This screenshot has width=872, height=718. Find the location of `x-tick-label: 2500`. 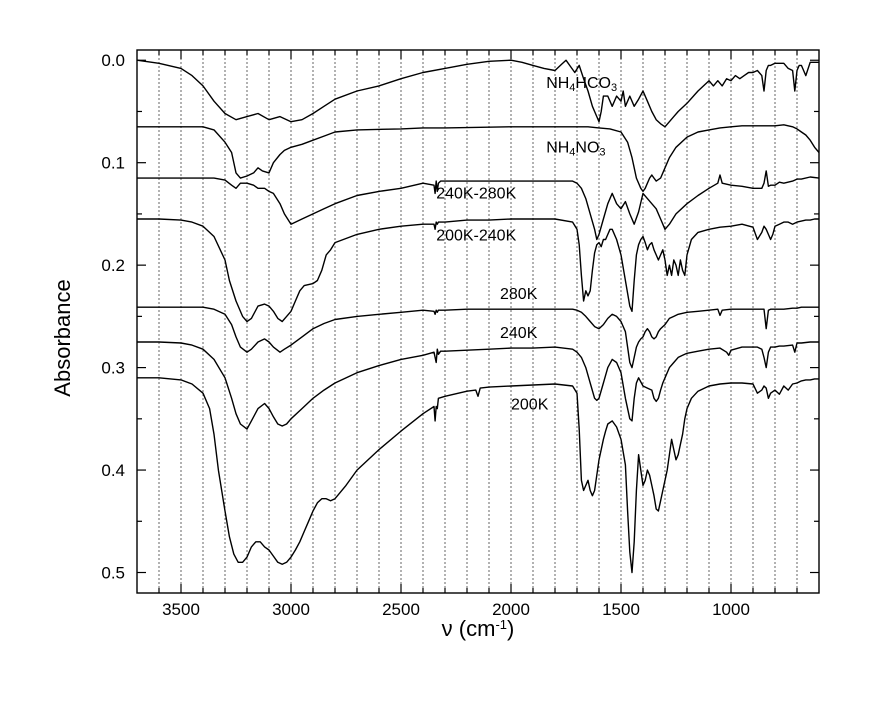

x-tick-label: 2500 is located at coordinates (401, 609).